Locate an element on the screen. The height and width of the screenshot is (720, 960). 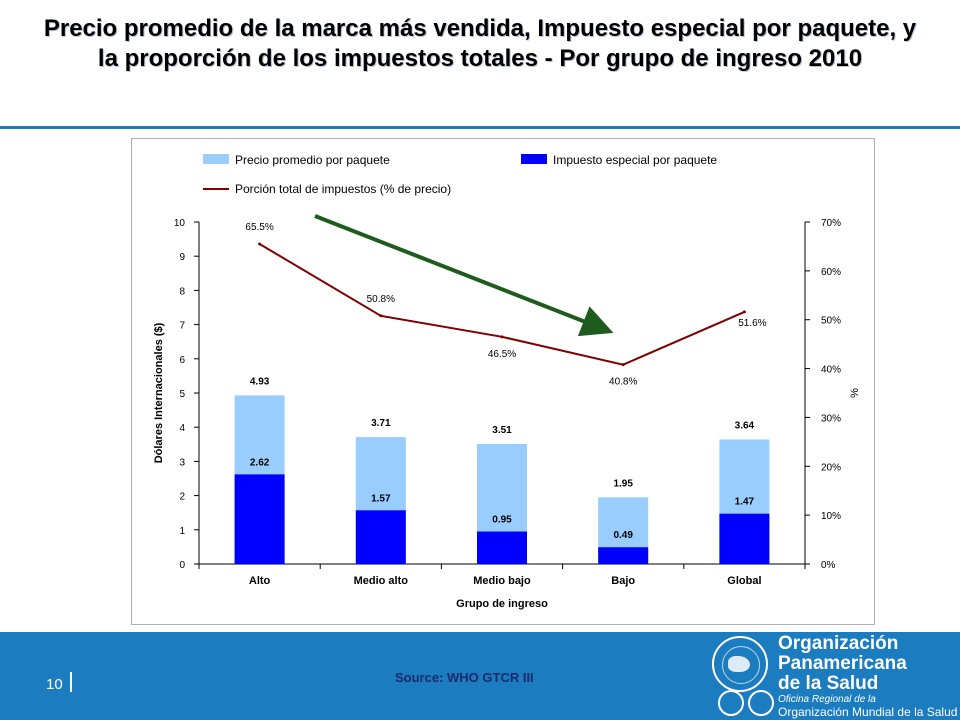
right-tick-label: 10% is located at coordinates (831, 516).